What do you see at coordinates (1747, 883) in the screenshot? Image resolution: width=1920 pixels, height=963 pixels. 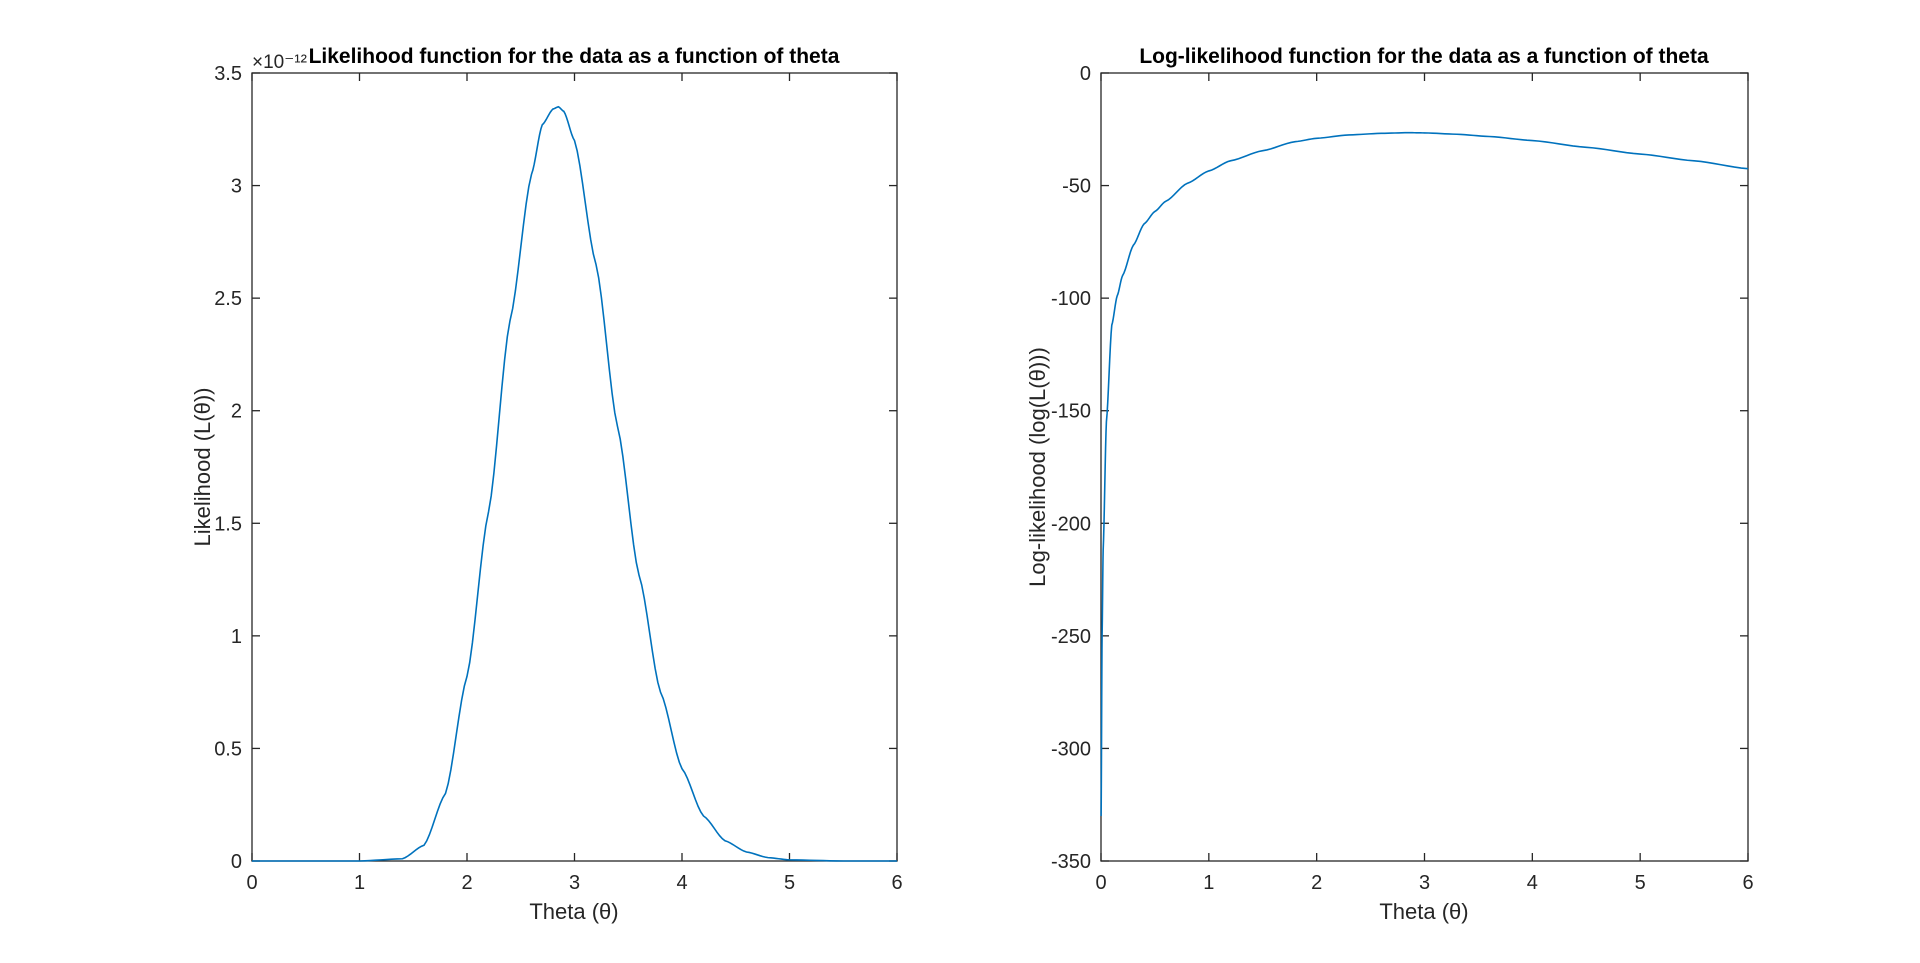 I see `log-likelihood-x-tick-label: 6` at bounding box center [1747, 883].